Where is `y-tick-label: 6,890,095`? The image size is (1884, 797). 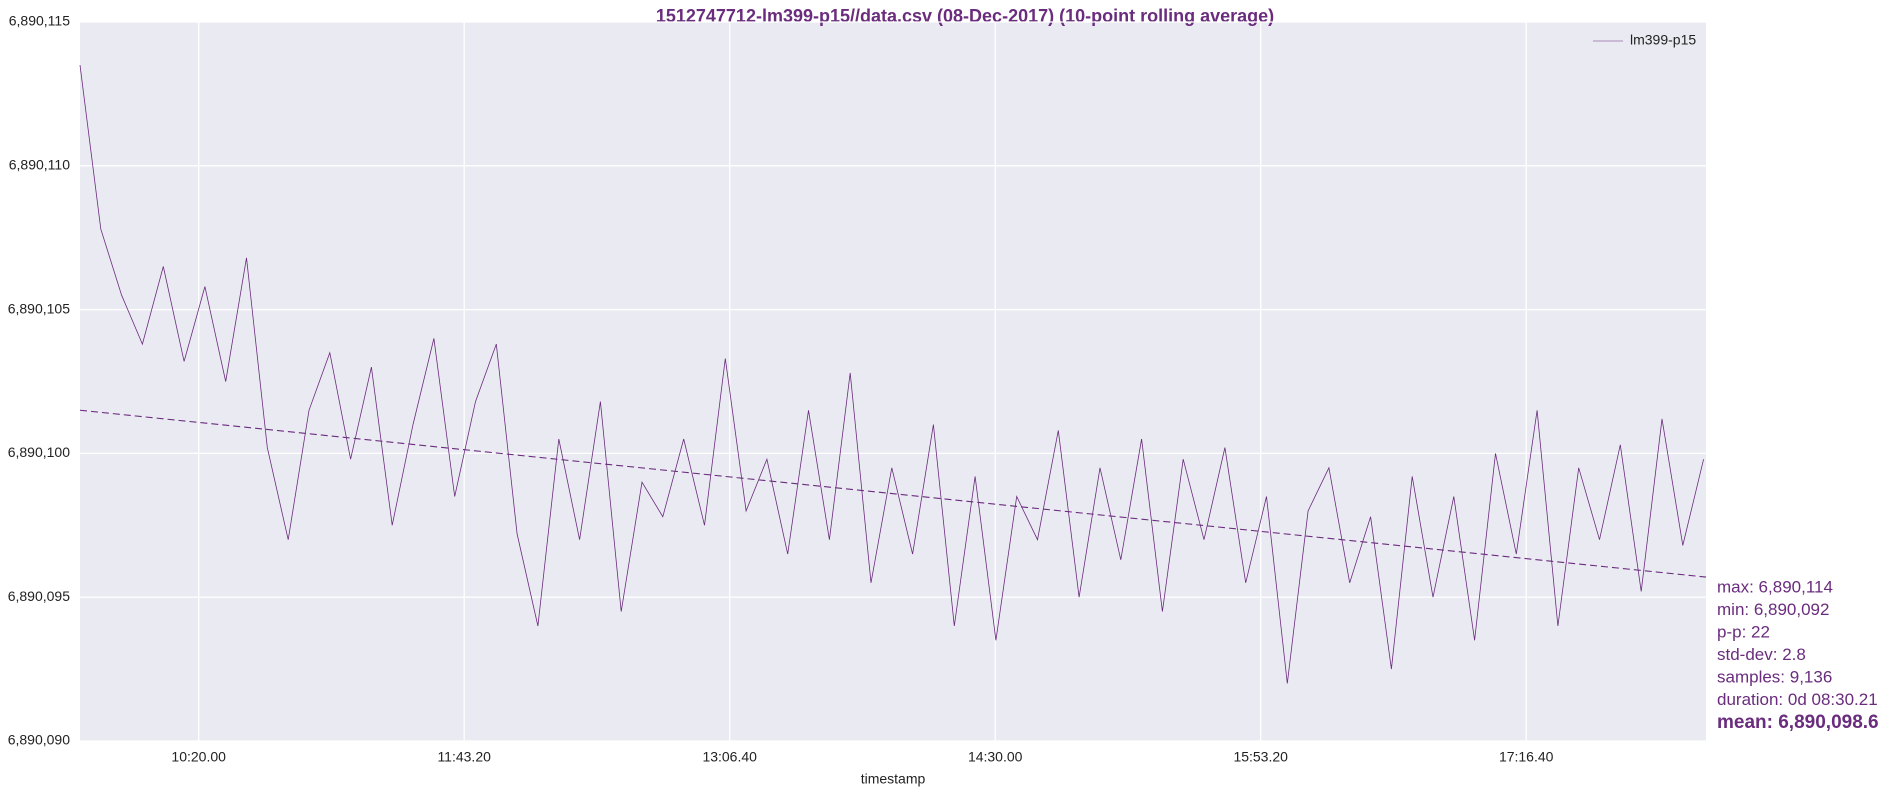
y-tick-label: 6,890,095 is located at coordinates (39, 596).